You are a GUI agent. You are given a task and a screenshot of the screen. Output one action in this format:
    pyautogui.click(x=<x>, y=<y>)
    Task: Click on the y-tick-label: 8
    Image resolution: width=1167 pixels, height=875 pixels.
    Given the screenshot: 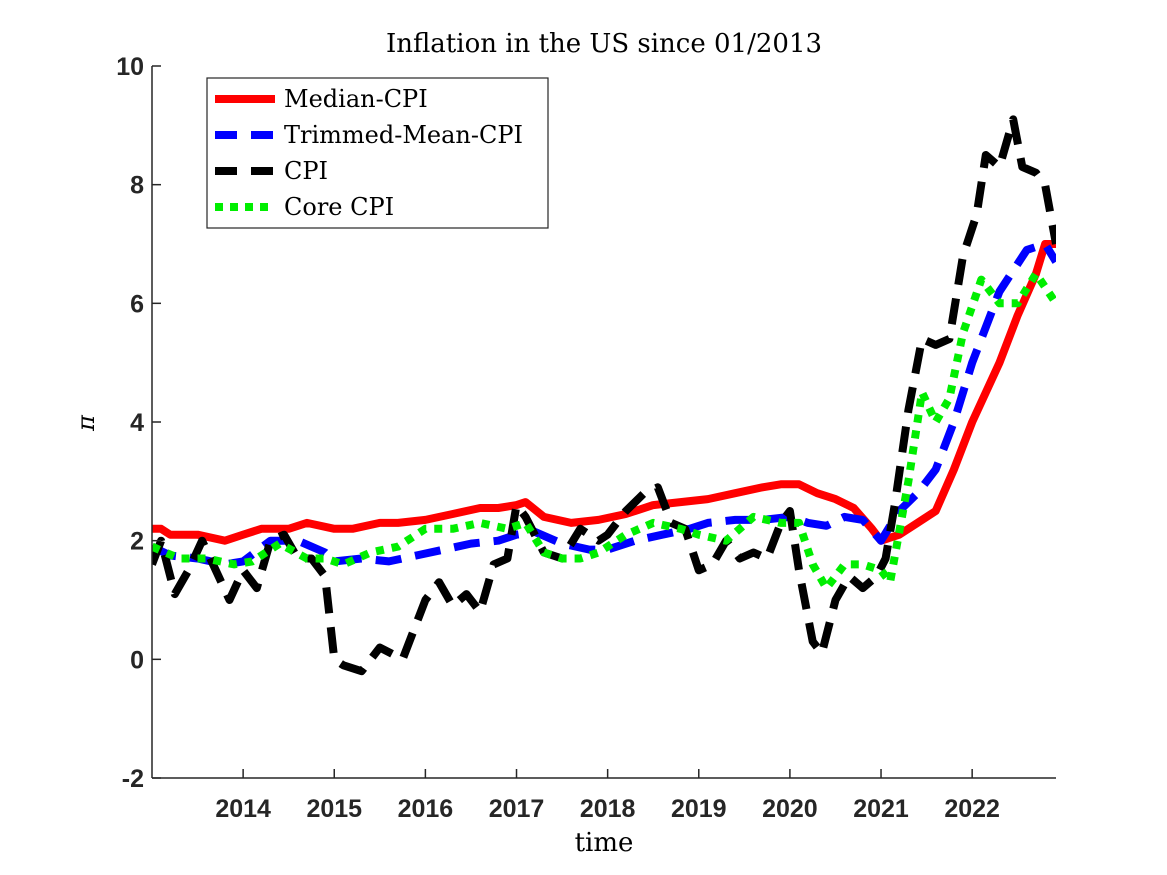 What is the action you would take?
    pyautogui.click(x=137, y=186)
    